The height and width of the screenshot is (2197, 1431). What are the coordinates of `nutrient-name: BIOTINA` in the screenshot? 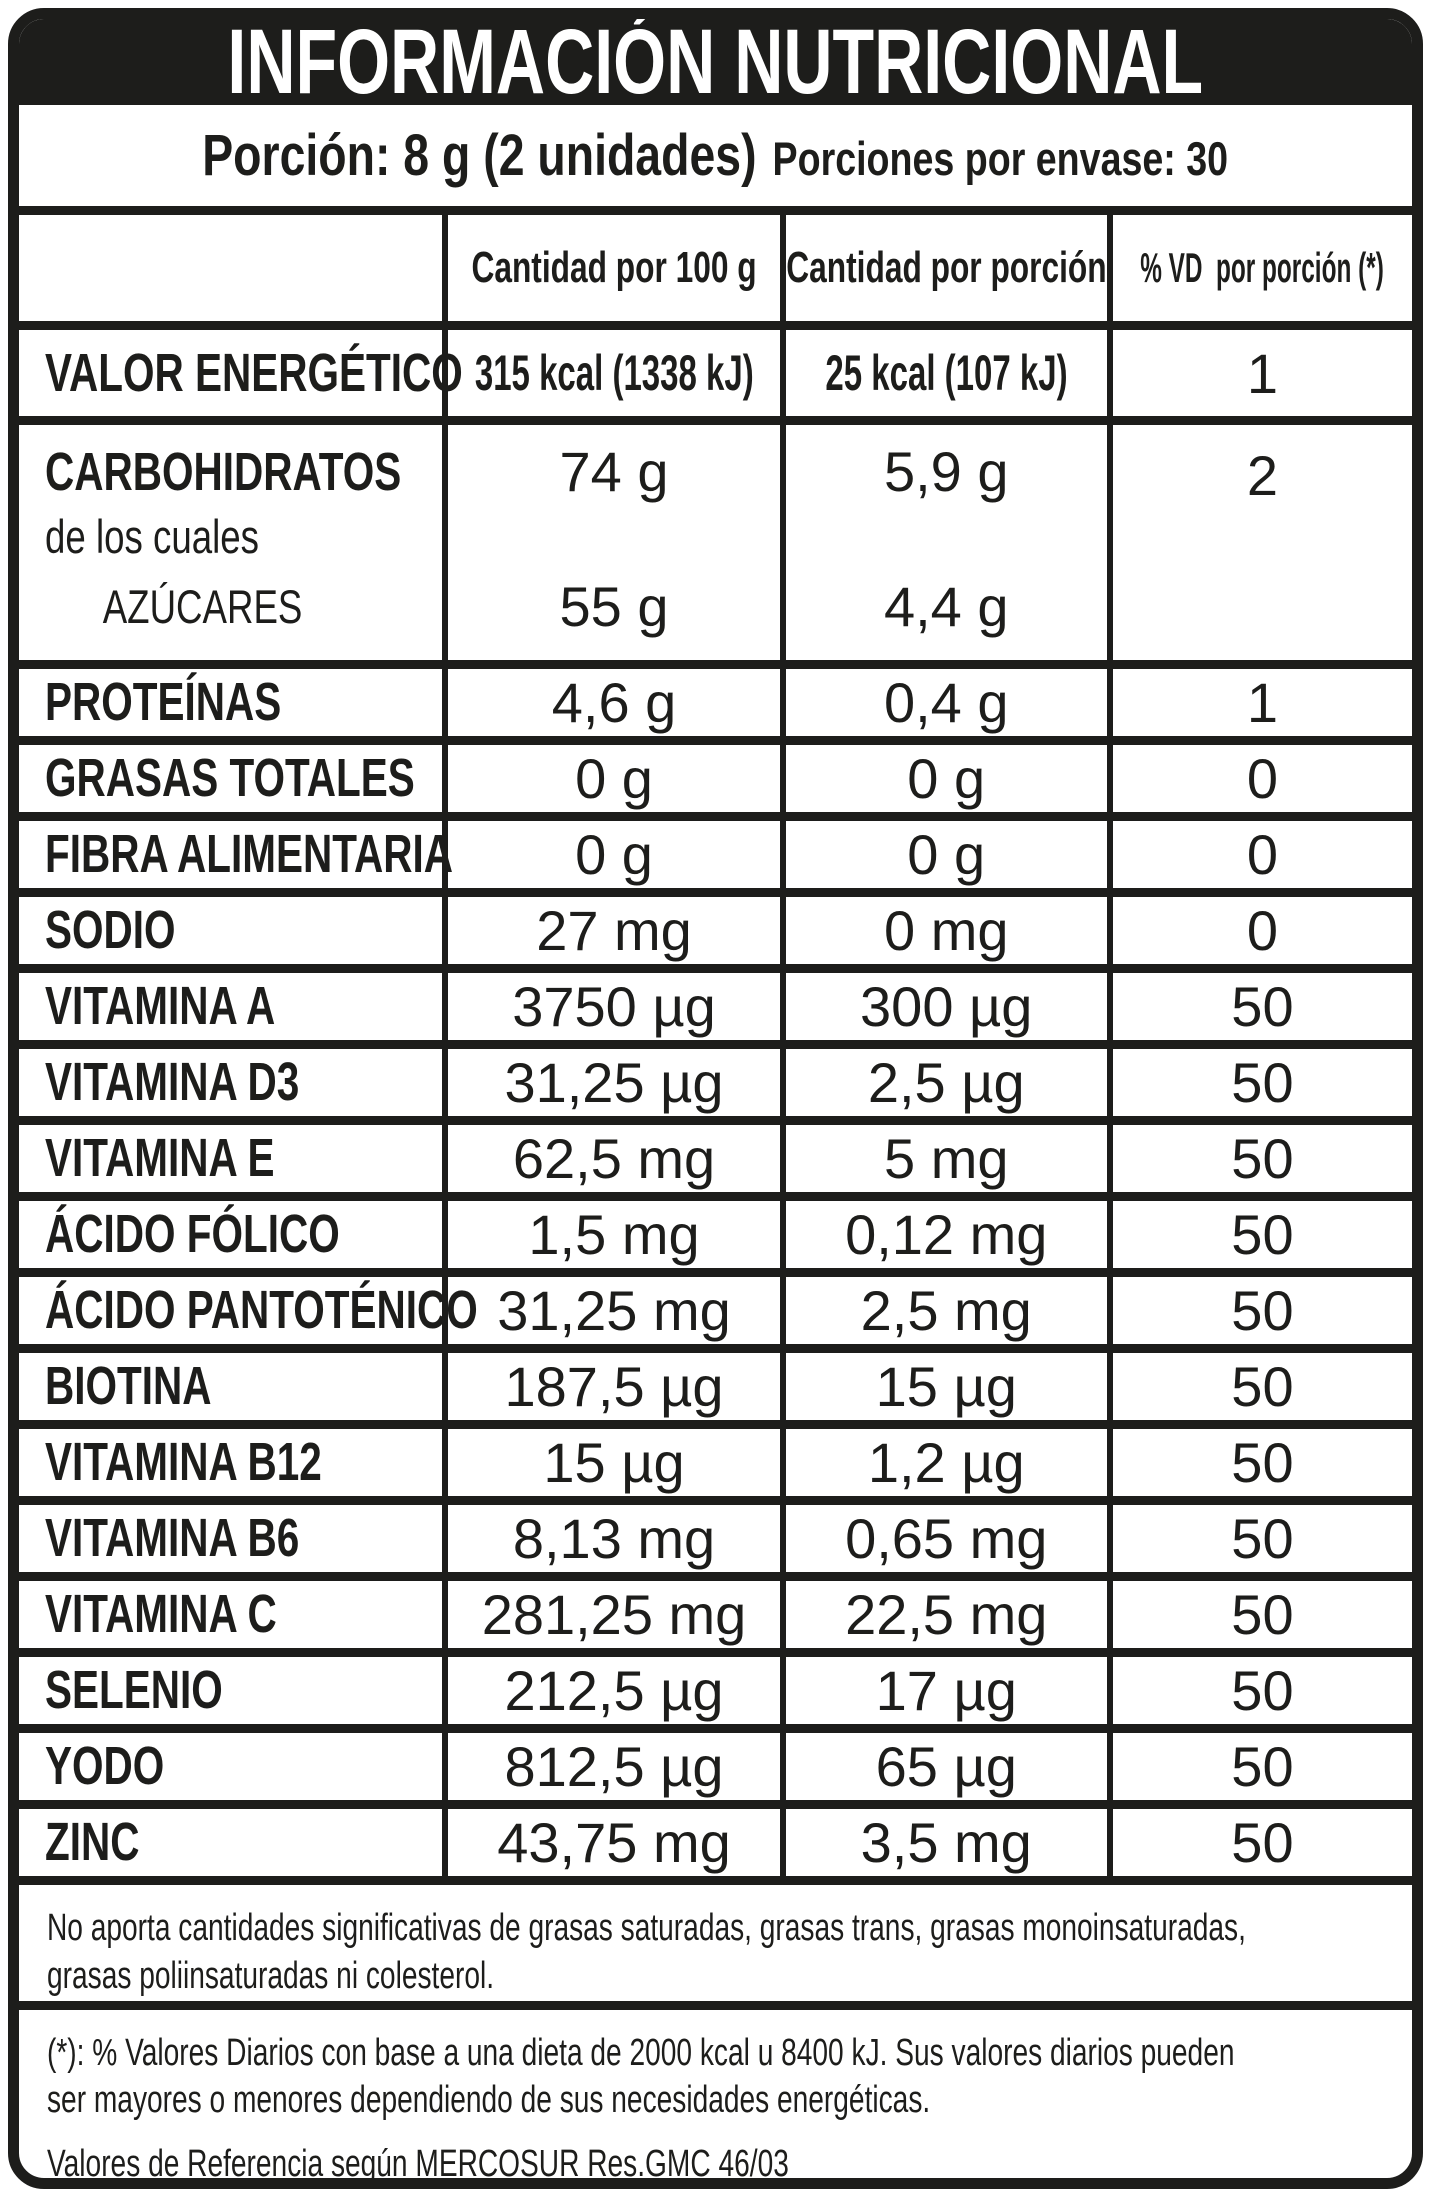 It's located at (128, 1386).